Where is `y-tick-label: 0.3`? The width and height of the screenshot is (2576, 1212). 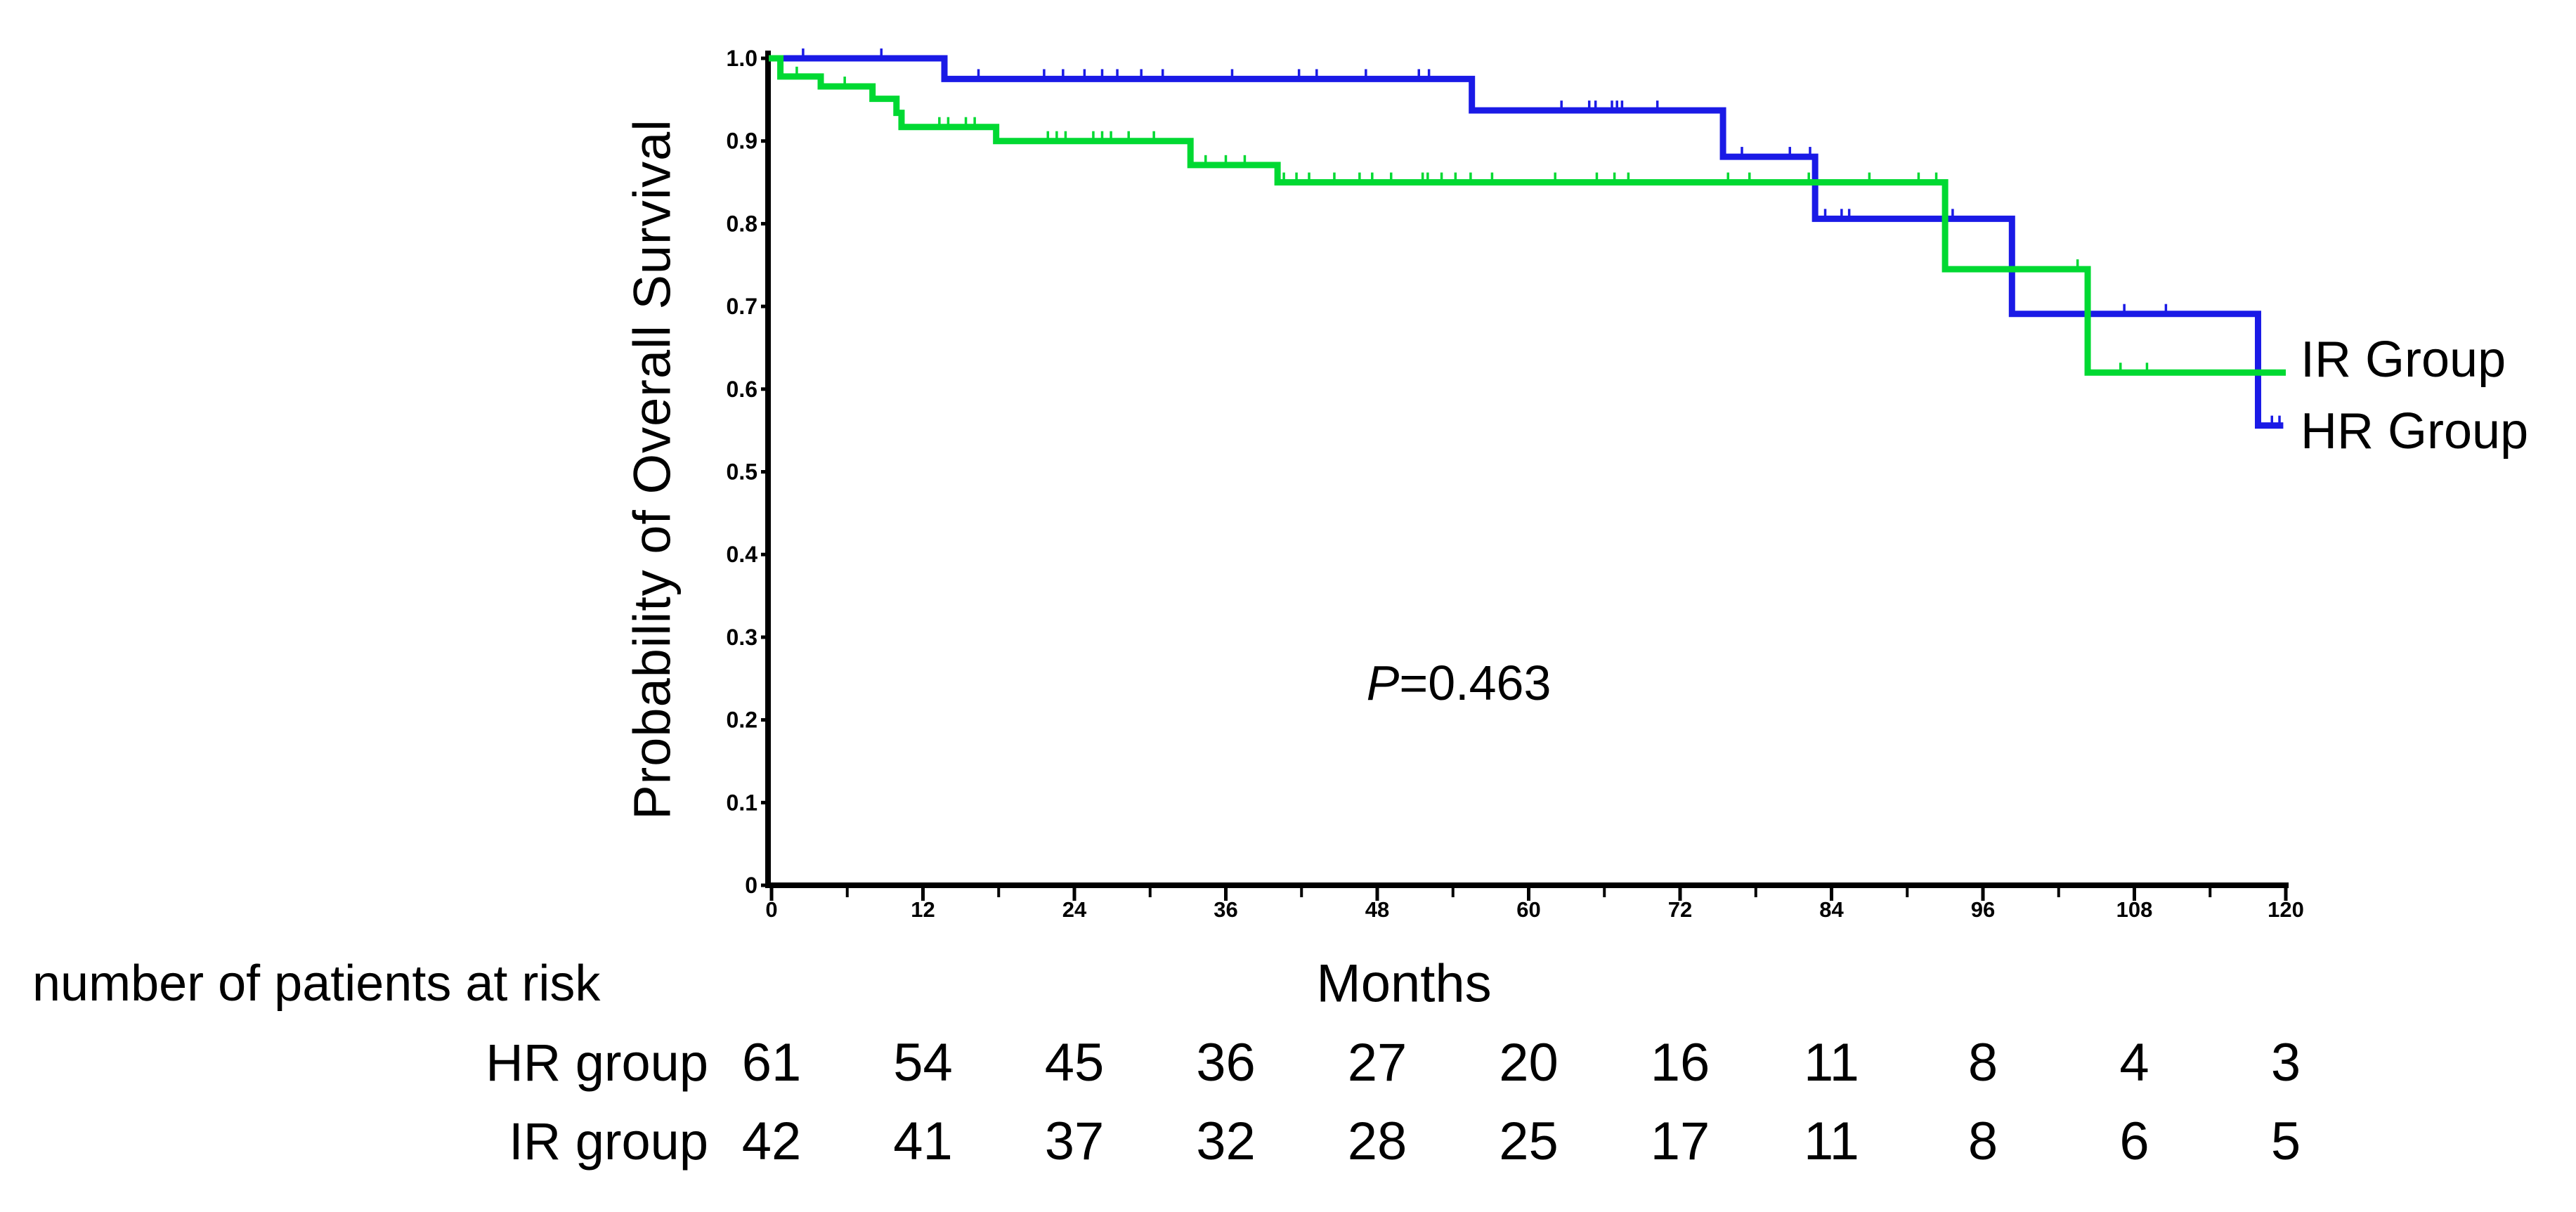
y-tick-label: 0.3 is located at coordinates (742, 637).